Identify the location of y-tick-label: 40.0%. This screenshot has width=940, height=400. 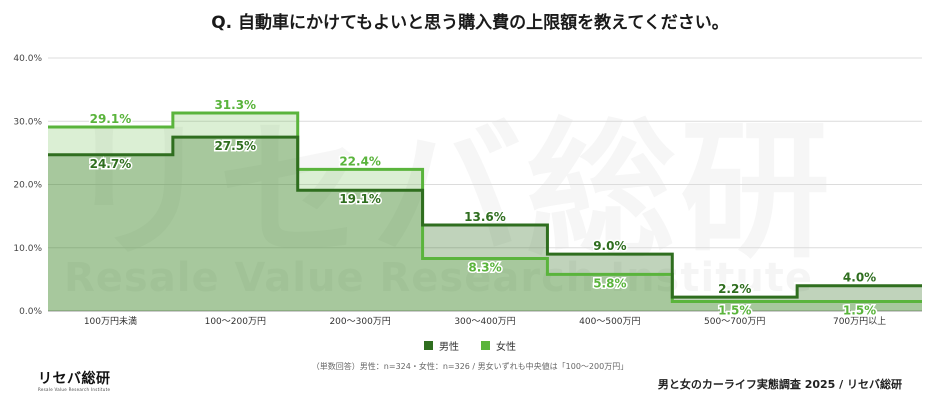
(27, 59).